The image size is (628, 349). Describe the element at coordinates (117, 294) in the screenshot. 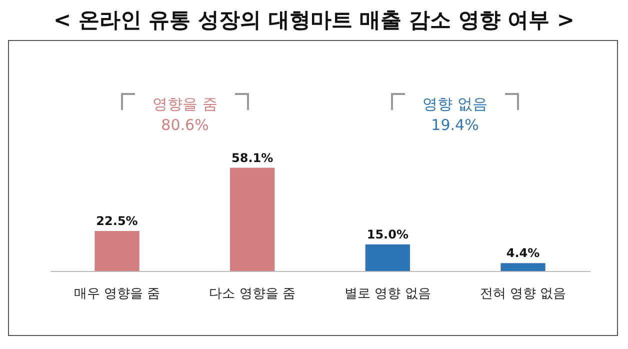

I see `x-tick-label: 매우 영향을 줌` at that location.